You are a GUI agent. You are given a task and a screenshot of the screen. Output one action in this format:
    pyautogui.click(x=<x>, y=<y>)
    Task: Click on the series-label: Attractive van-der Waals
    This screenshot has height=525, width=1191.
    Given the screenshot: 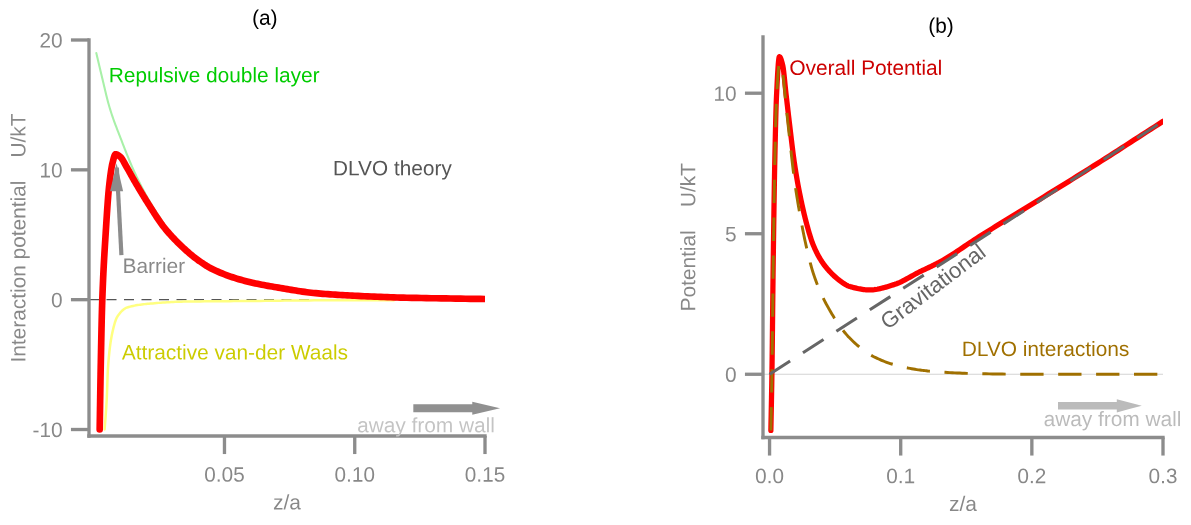 What is the action you would take?
    pyautogui.click(x=234, y=352)
    